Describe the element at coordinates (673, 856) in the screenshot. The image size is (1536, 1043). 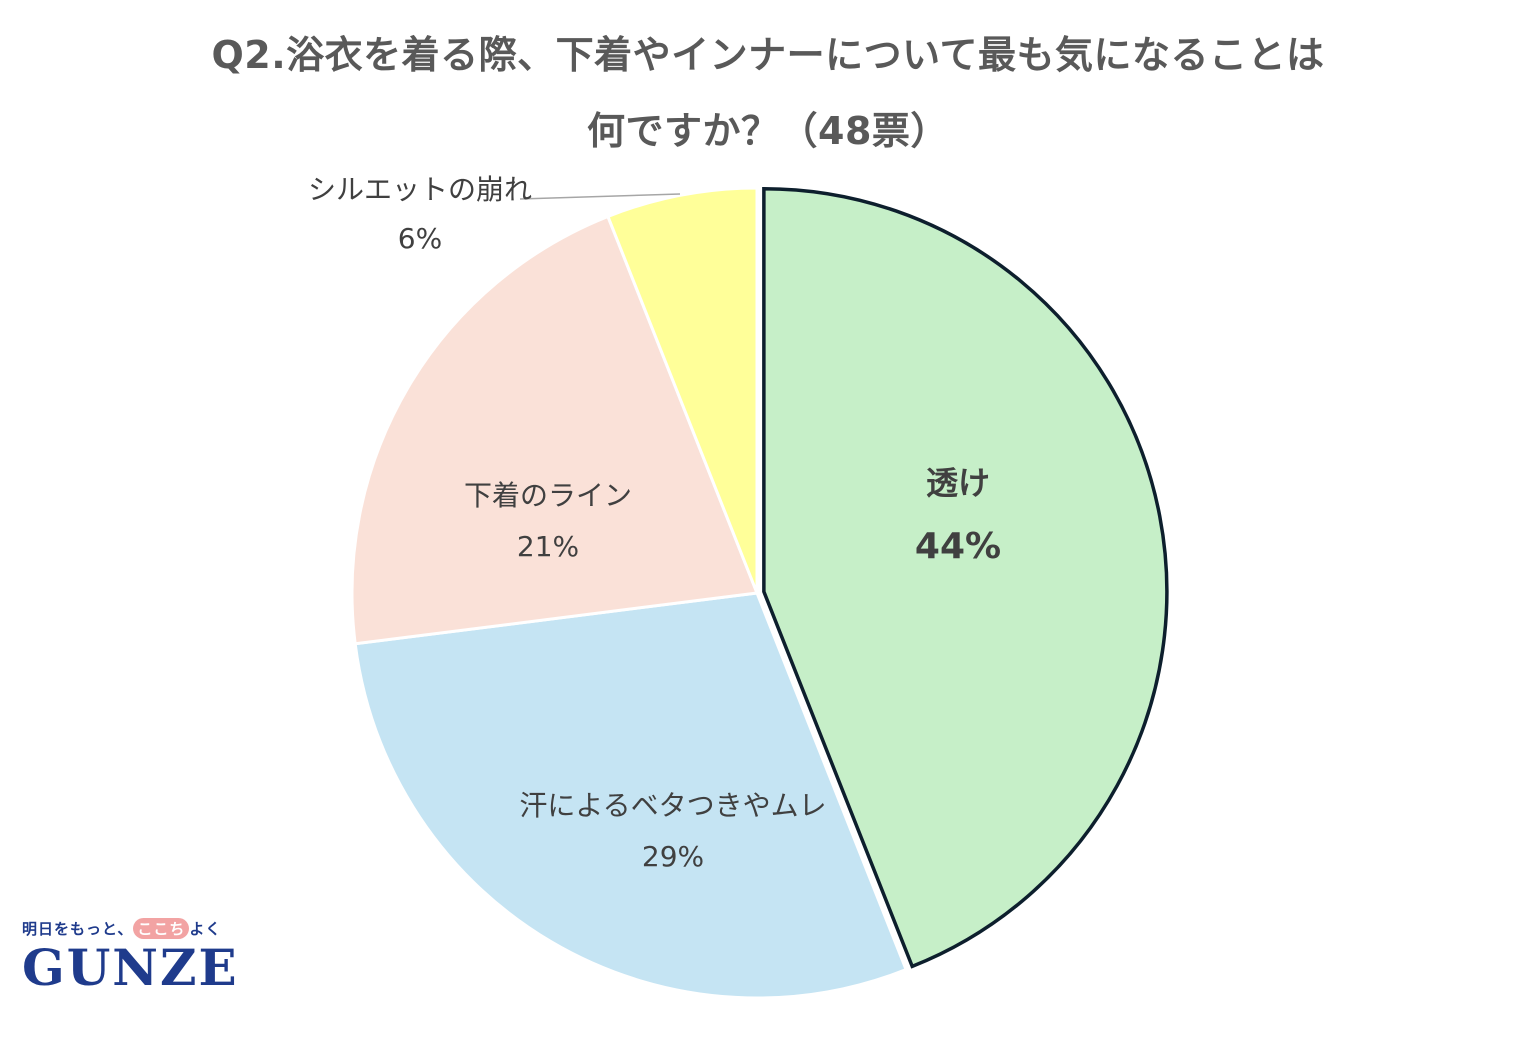
I see `slice-value-1: 29%` at that location.